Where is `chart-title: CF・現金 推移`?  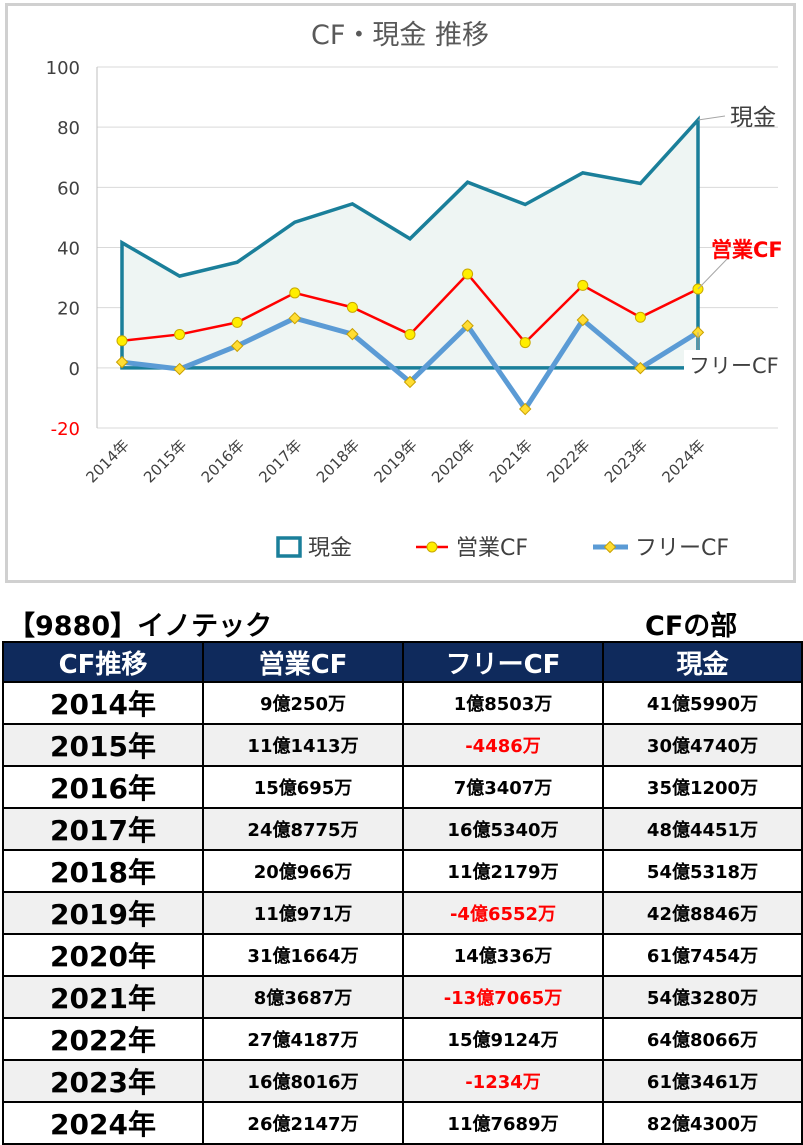
chart-title: CF・現金 推移 is located at coordinates (400, 35).